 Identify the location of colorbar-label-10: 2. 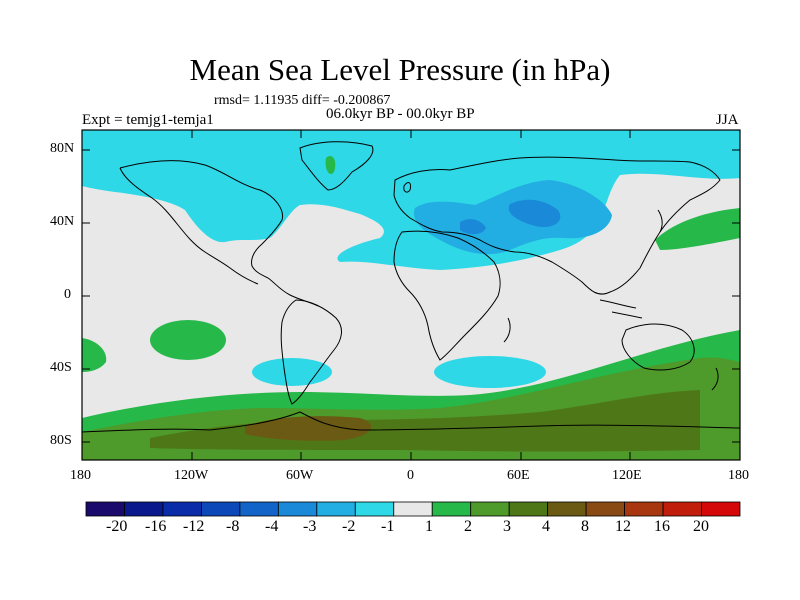
(468, 526).